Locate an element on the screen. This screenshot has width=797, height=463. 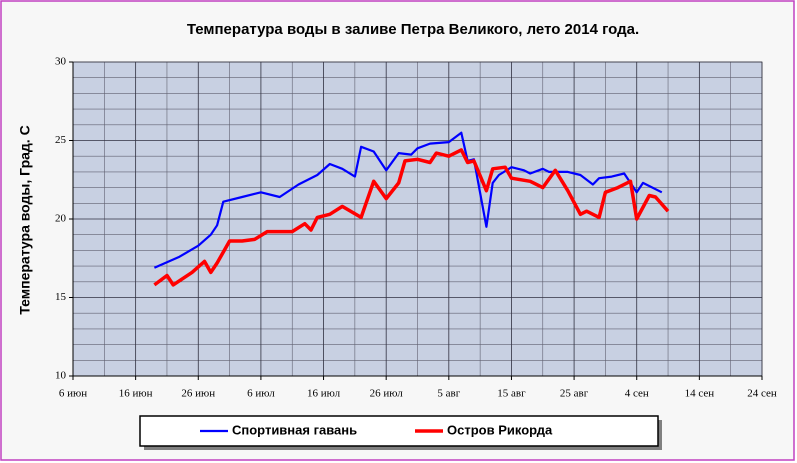
x-tick-label: 5 авг is located at coordinates (448, 394).